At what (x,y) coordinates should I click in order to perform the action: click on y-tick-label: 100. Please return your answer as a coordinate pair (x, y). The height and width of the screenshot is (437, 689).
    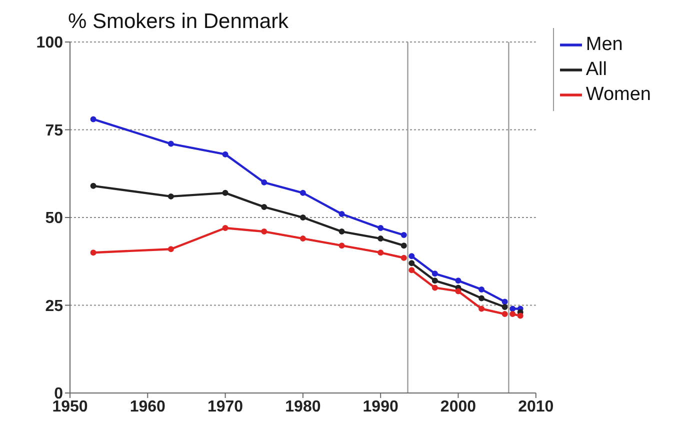
    Looking at the image, I should click on (50, 43).